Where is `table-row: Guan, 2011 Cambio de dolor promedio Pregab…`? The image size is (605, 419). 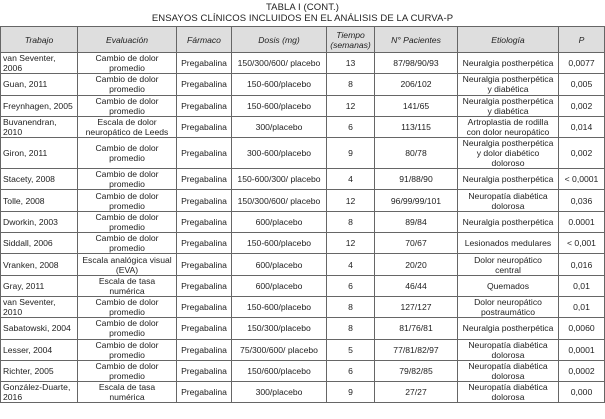 table-row: Guan, 2011 Cambio de dolor promedio Pregab… is located at coordinates (302, 84).